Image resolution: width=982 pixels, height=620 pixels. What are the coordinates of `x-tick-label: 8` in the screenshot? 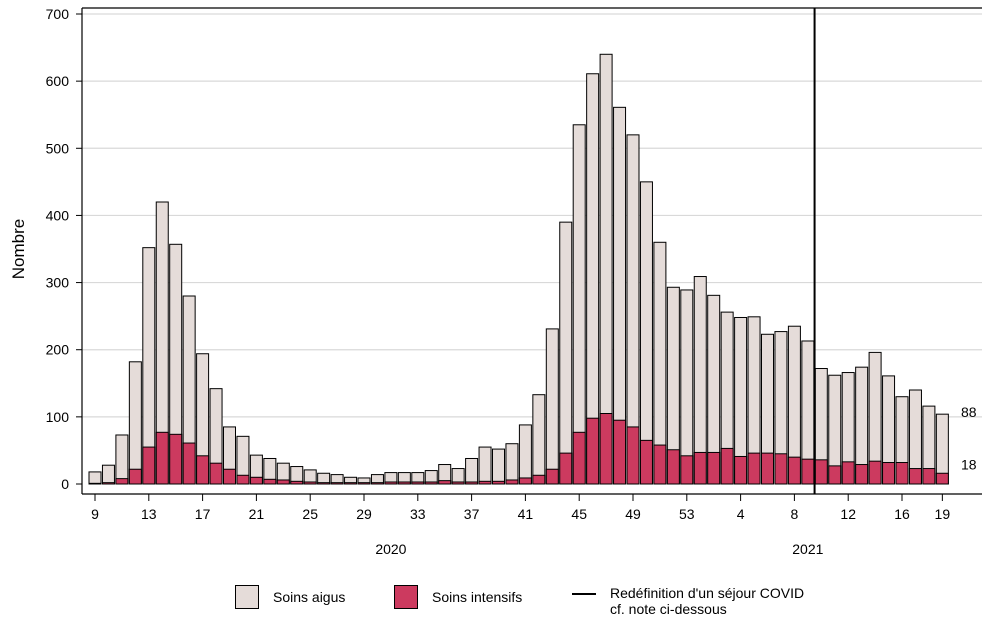 It's located at (795, 514).